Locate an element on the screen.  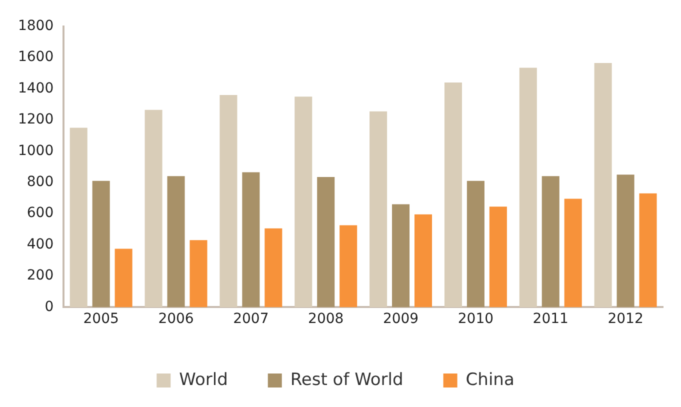
y-tick-label: 1400 is located at coordinates (36, 88).